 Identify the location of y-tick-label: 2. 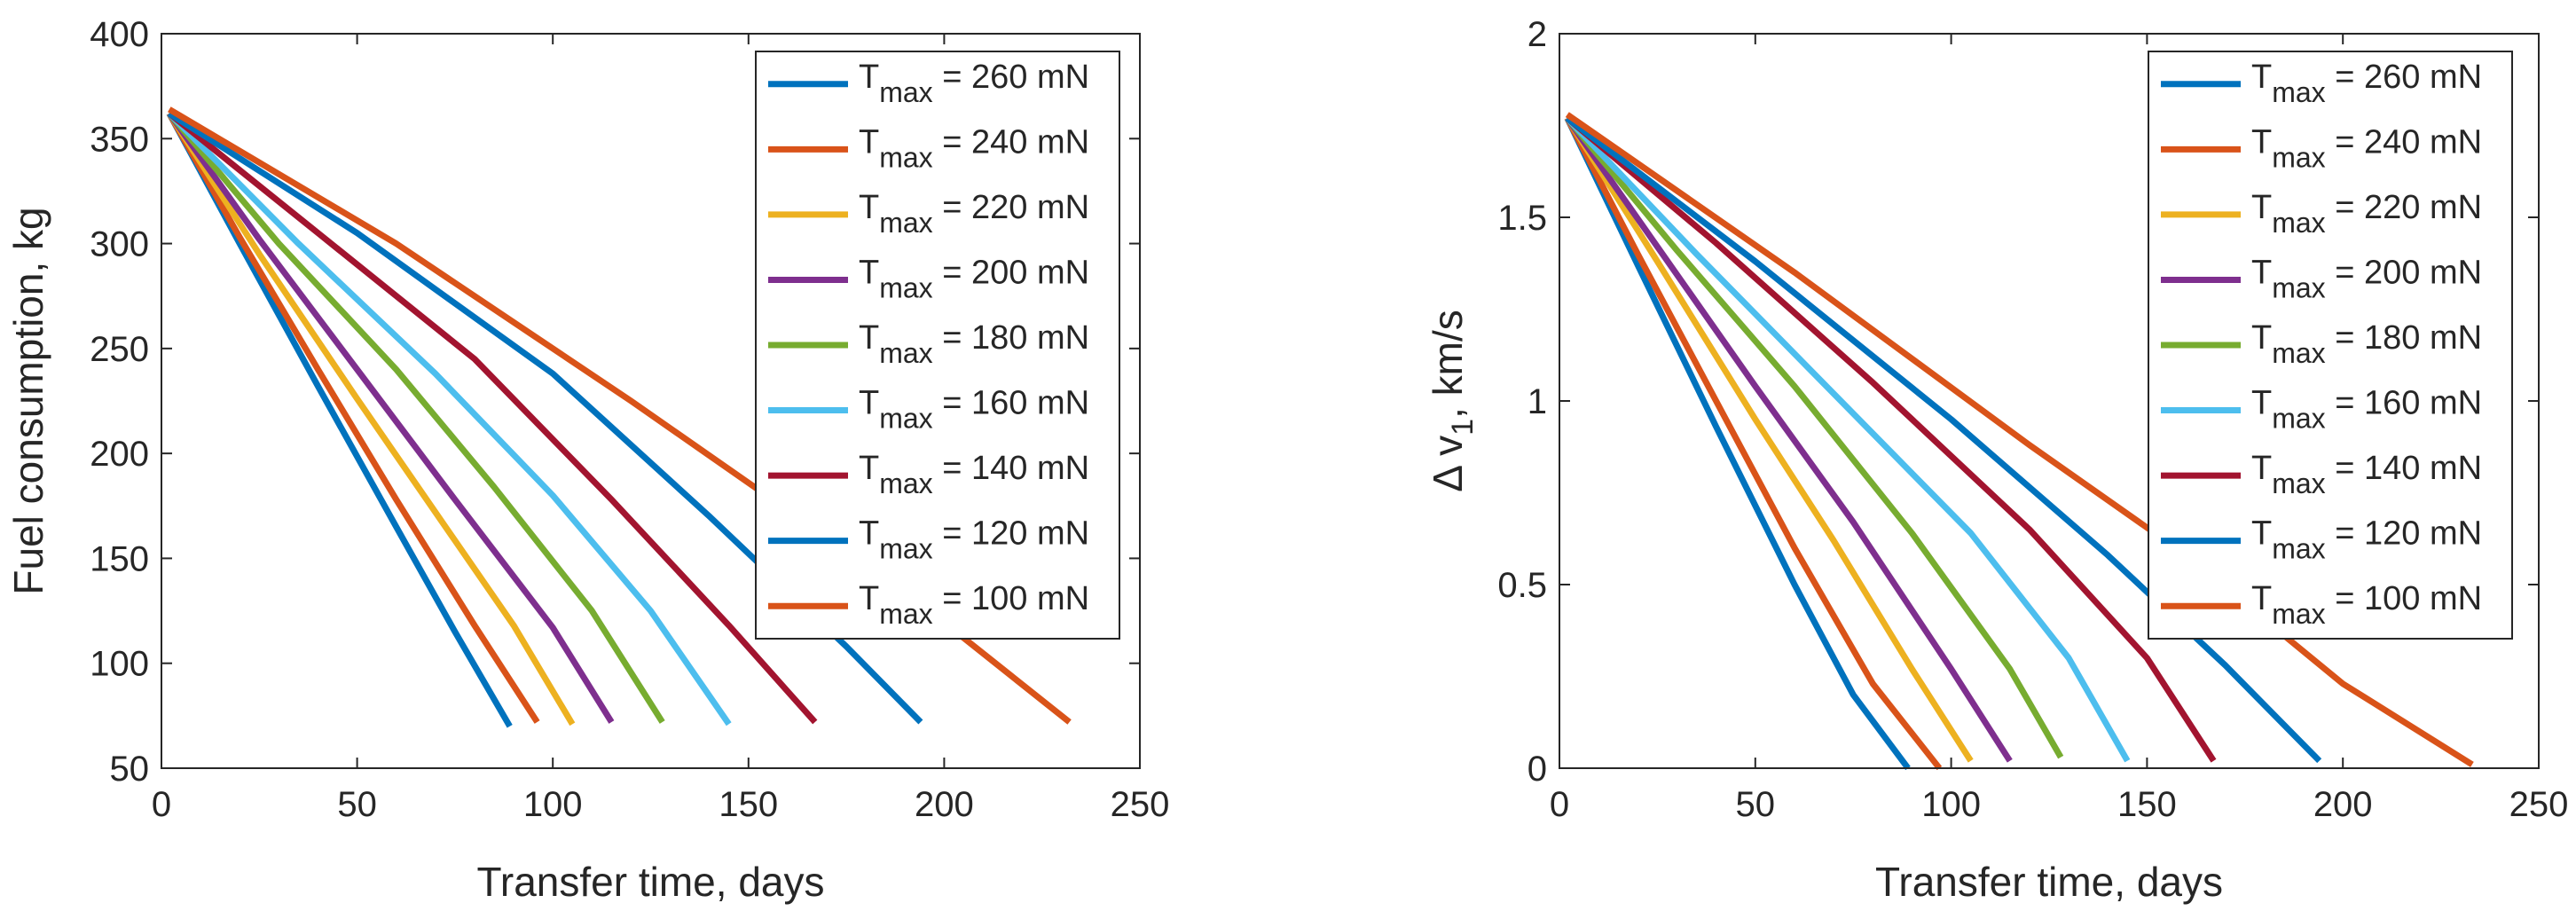
(1537, 34).